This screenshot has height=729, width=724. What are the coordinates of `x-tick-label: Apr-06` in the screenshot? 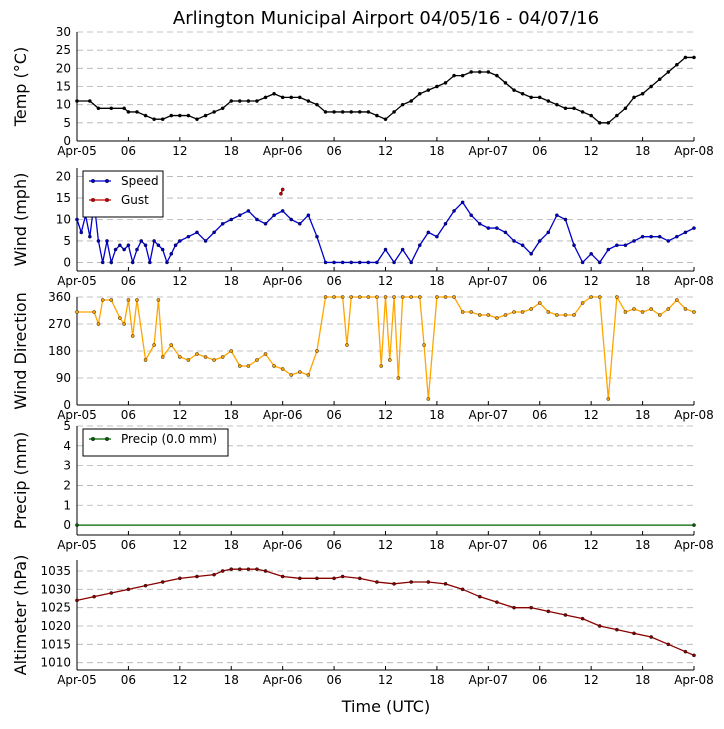 It's located at (283, 680).